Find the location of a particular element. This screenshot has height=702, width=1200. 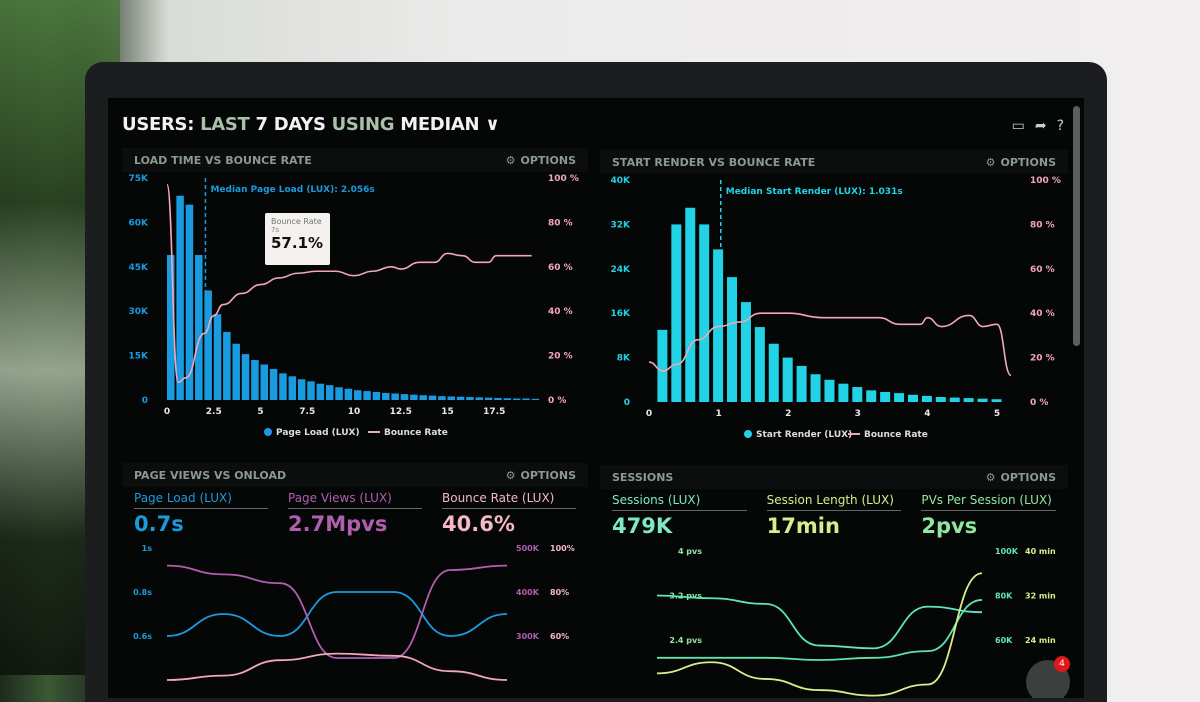

kpi-page-load: Page Load (LUX) 0.7s is located at coordinates (201, 513).